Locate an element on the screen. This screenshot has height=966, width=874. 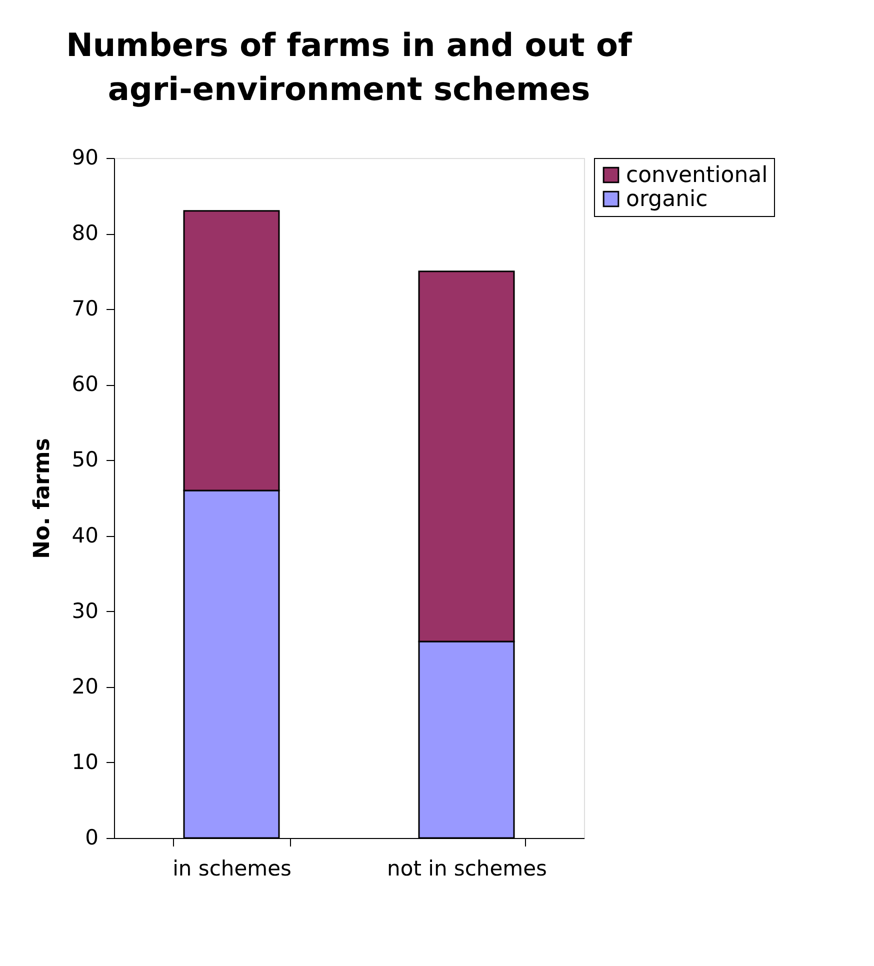
y-tick-label: 60 is located at coordinates (85, 384).